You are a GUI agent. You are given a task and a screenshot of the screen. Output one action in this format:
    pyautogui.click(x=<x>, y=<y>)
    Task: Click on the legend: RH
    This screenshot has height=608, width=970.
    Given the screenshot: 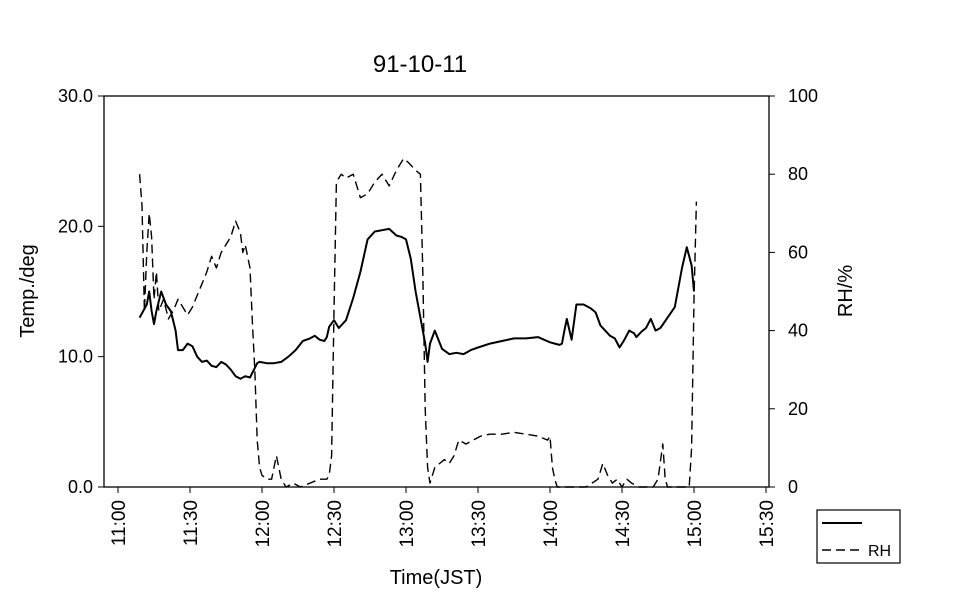 What is the action you would take?
    pyautogui.click(x=858, y=536)
    